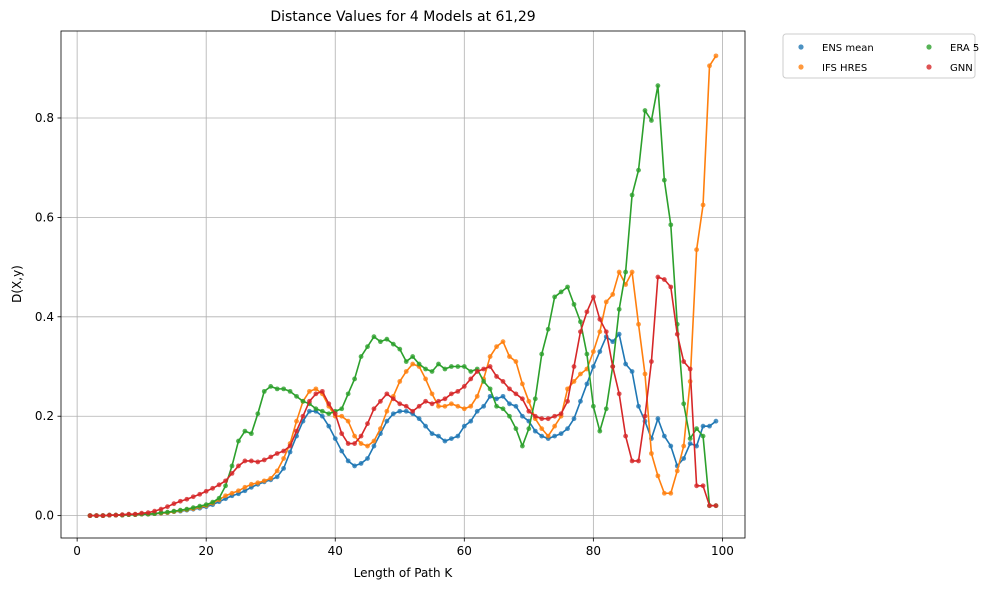 The image size is (985, 590). Describe the element at coordinates (961, 68) in the screenshot. I see `legend-label-gnn: GNN` at that location.